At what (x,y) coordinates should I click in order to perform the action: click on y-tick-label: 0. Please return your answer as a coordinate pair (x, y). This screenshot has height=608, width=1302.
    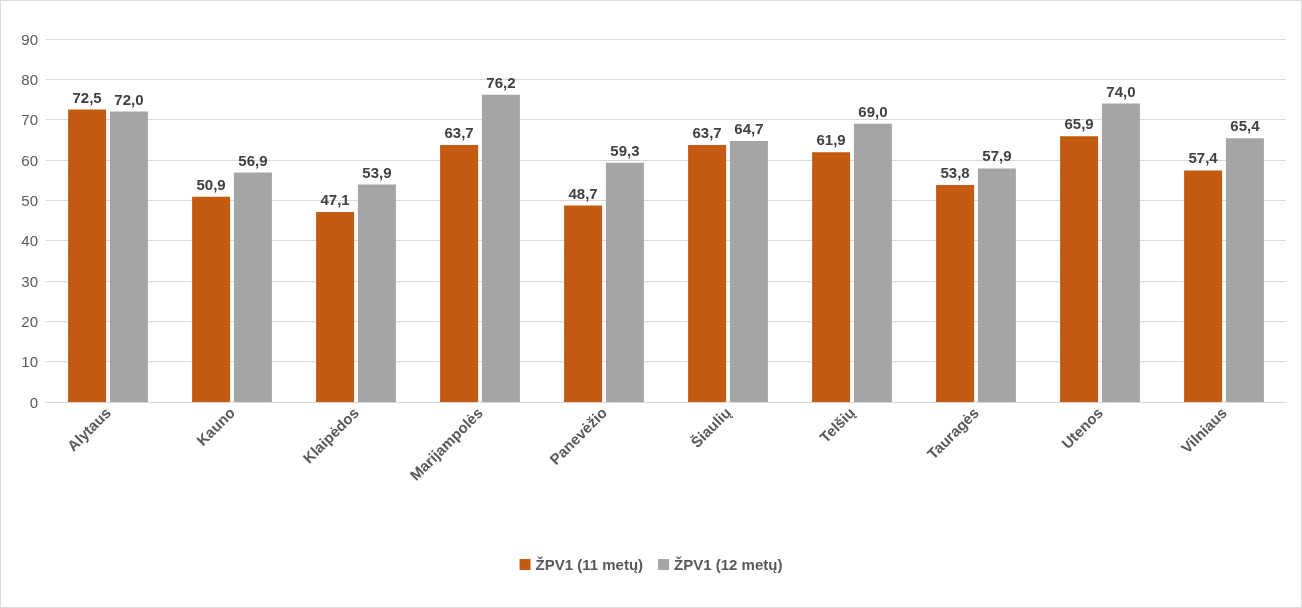
    Looking at the image, I should click on (33, 402).